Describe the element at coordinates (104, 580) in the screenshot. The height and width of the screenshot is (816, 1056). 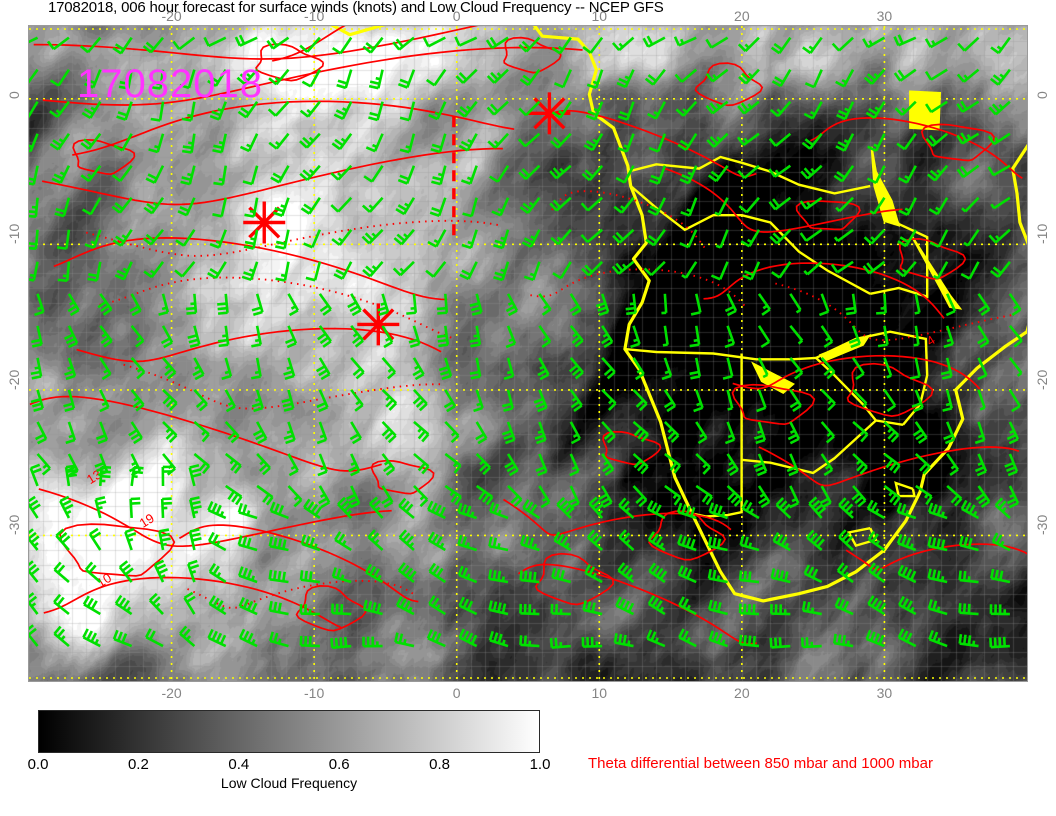
I see `contour-label: 10` at that location.